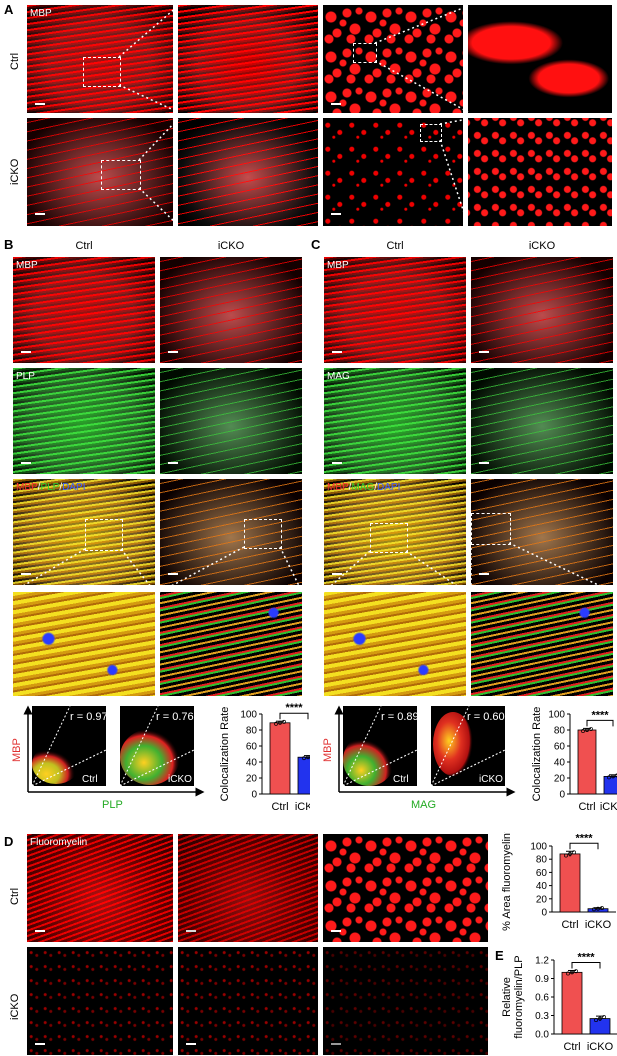 This screenshot has height=1056, width=617. I want to click on micrograph-a-ctrl-cross, so click(393, 59).